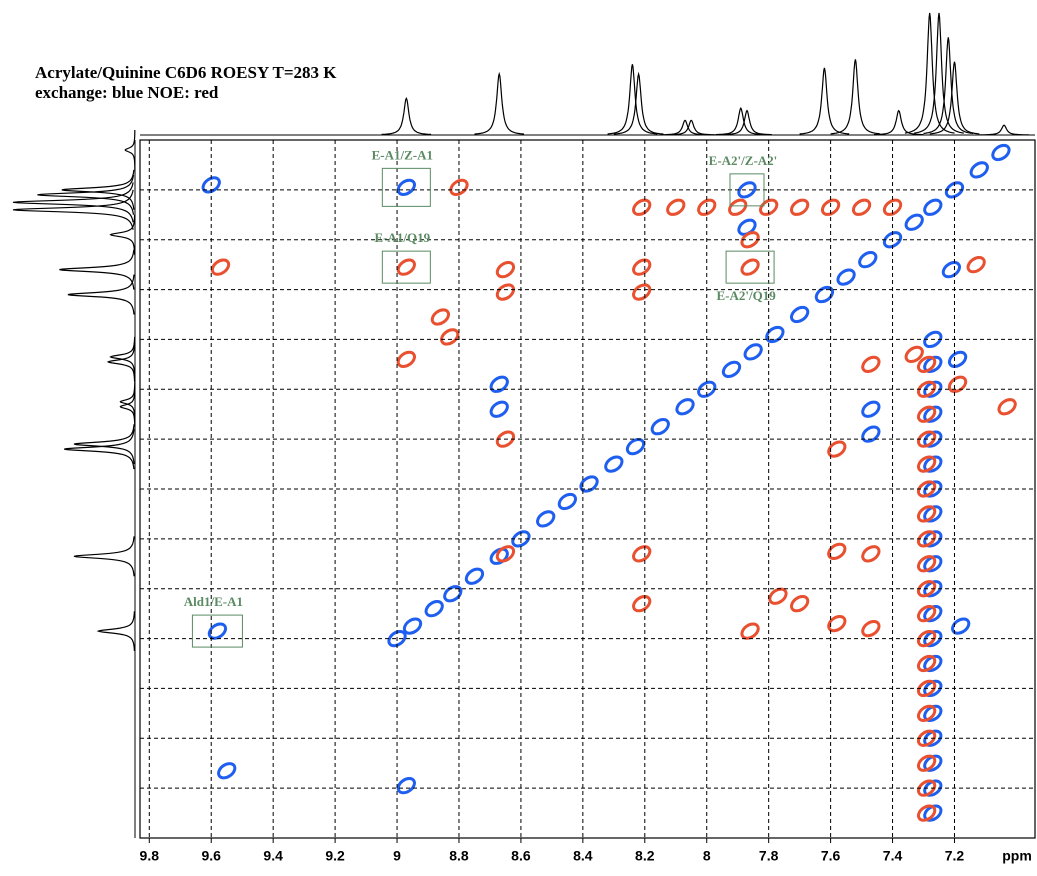 The width and height of the screenshot is (1037, 876). What do you see at coordinates (397, 856) in the screenshot?
I see `x-tick-label: 9` at bounding box center [397, 856].